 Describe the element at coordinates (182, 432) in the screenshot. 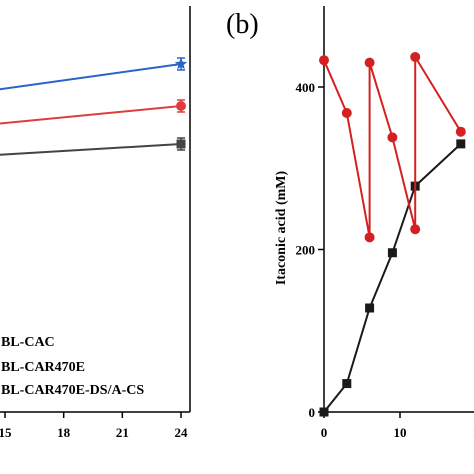

I see `panel-a-x-tick-label: 24` at that location.